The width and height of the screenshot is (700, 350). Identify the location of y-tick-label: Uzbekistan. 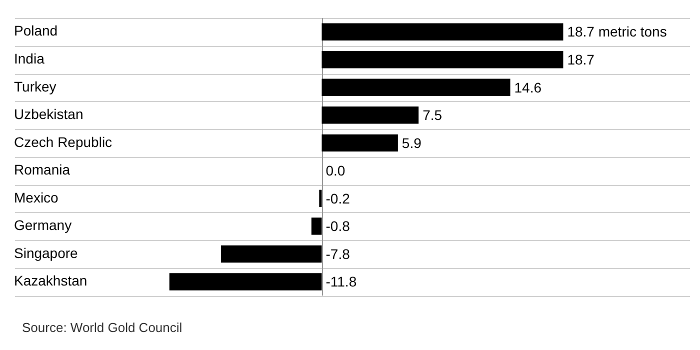
(49, 114).